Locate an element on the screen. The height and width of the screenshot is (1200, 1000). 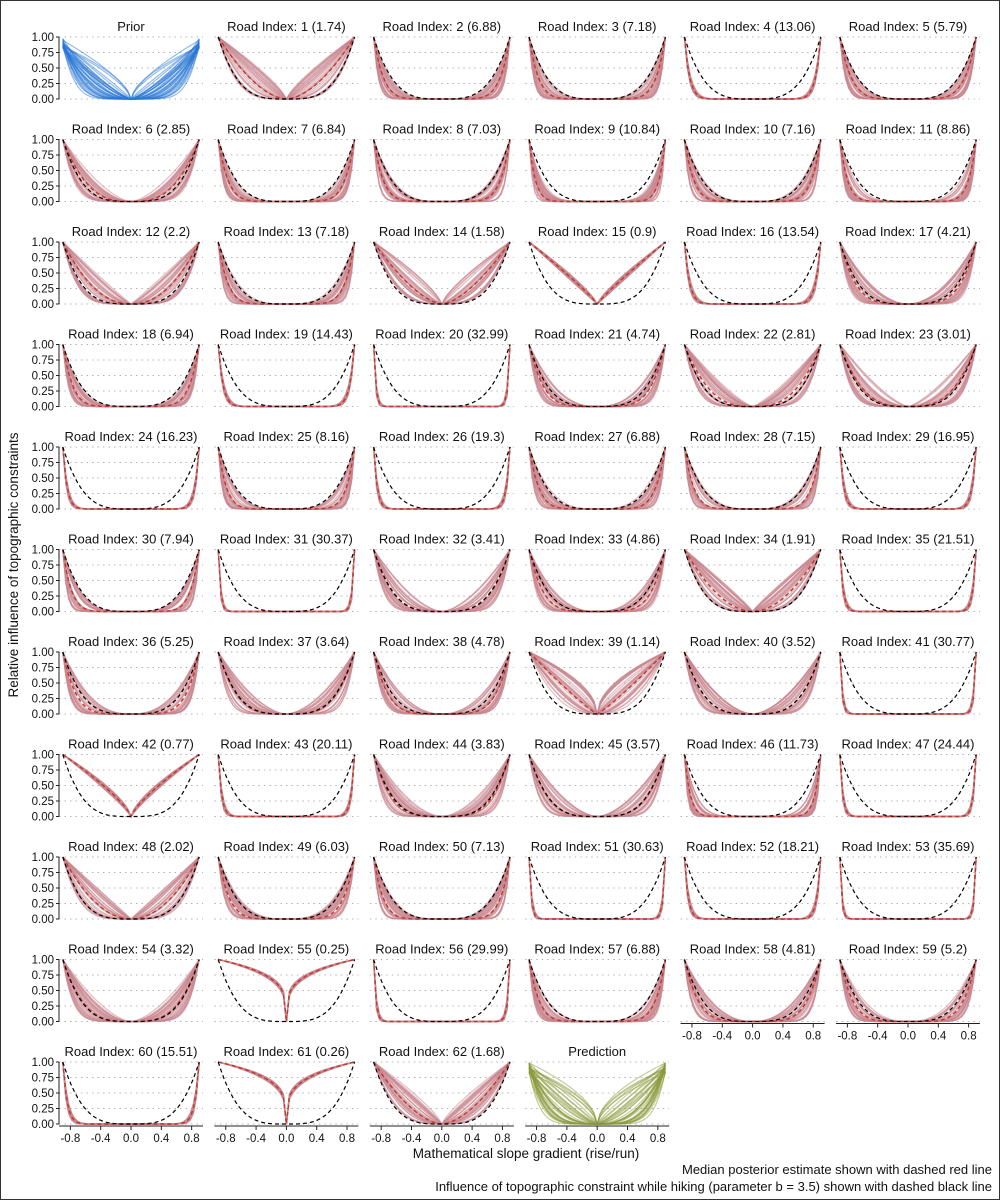
facet-road-61: Road Index: 61 (0.26) -0.8 -0.4 0.0 0.4 0.8 is located at coordinates (286, 1094).